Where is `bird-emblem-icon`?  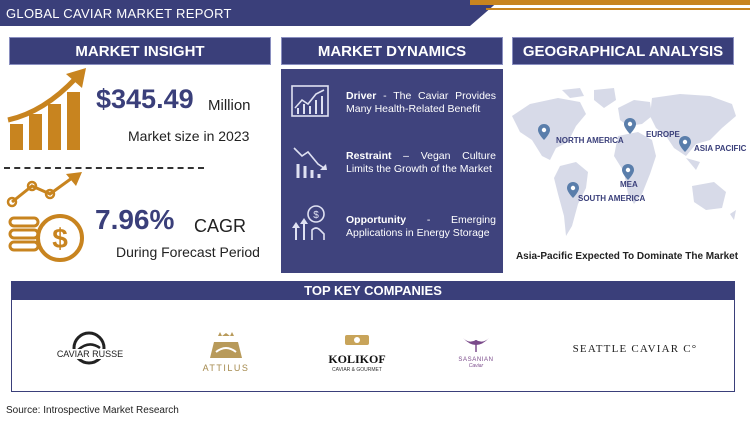 bird-emblem-icon is located at coordinates (476, 345).